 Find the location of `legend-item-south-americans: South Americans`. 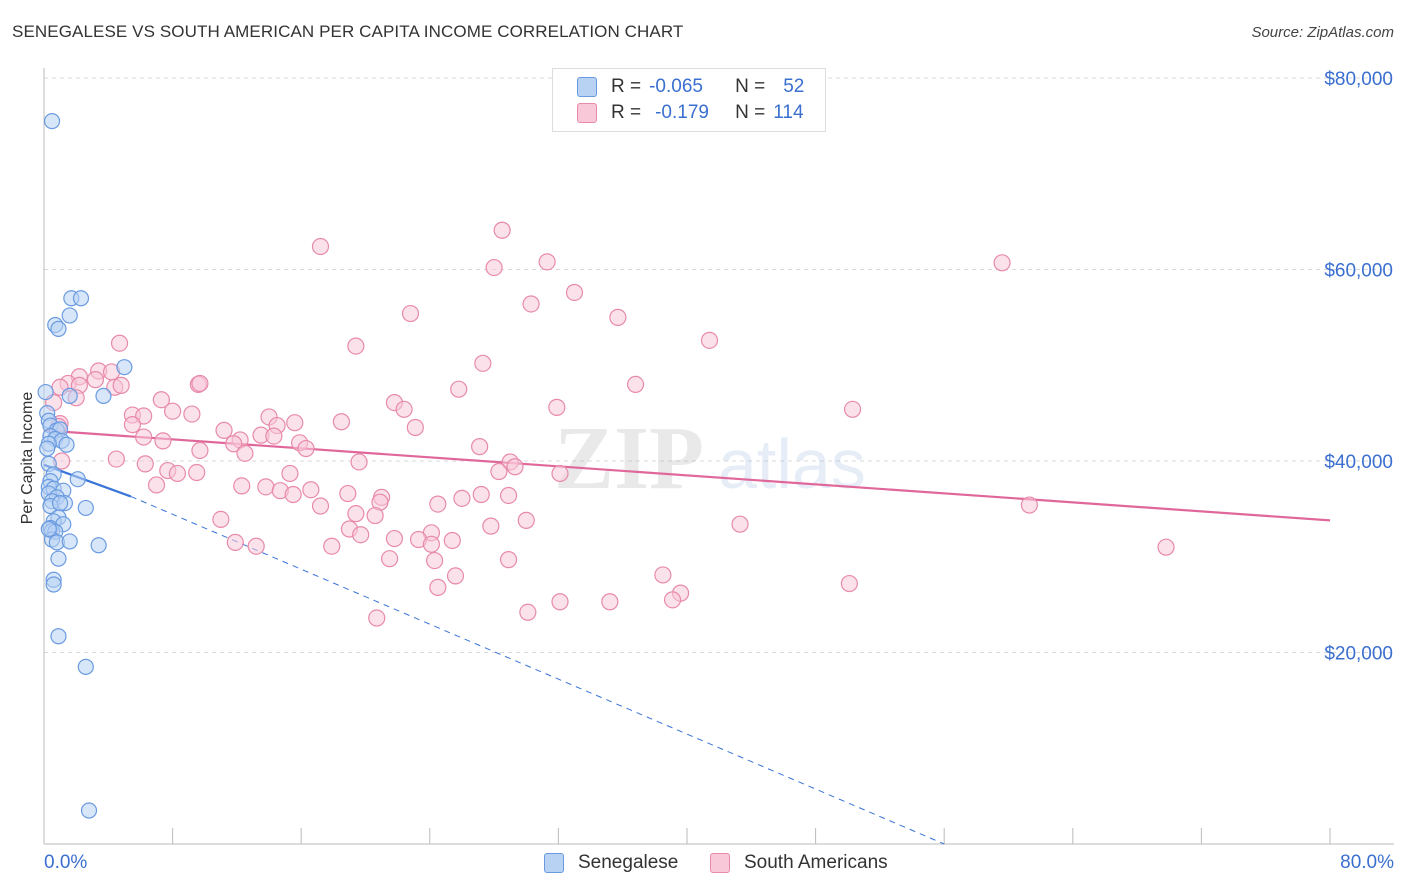

legend-item-south-americans: South Americans is located at coordinates (799, 863).